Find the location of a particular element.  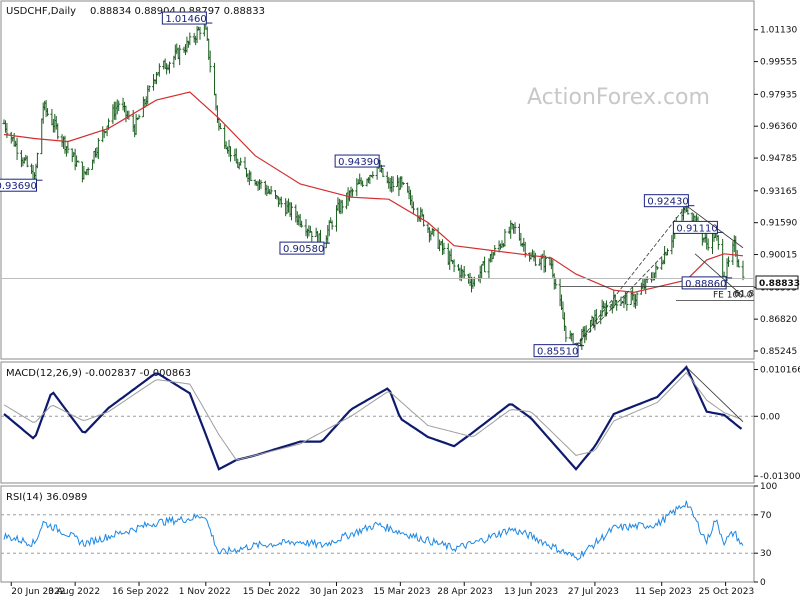

price-panel-title: USDCHF,Daily is located at coordinates (41, 11).